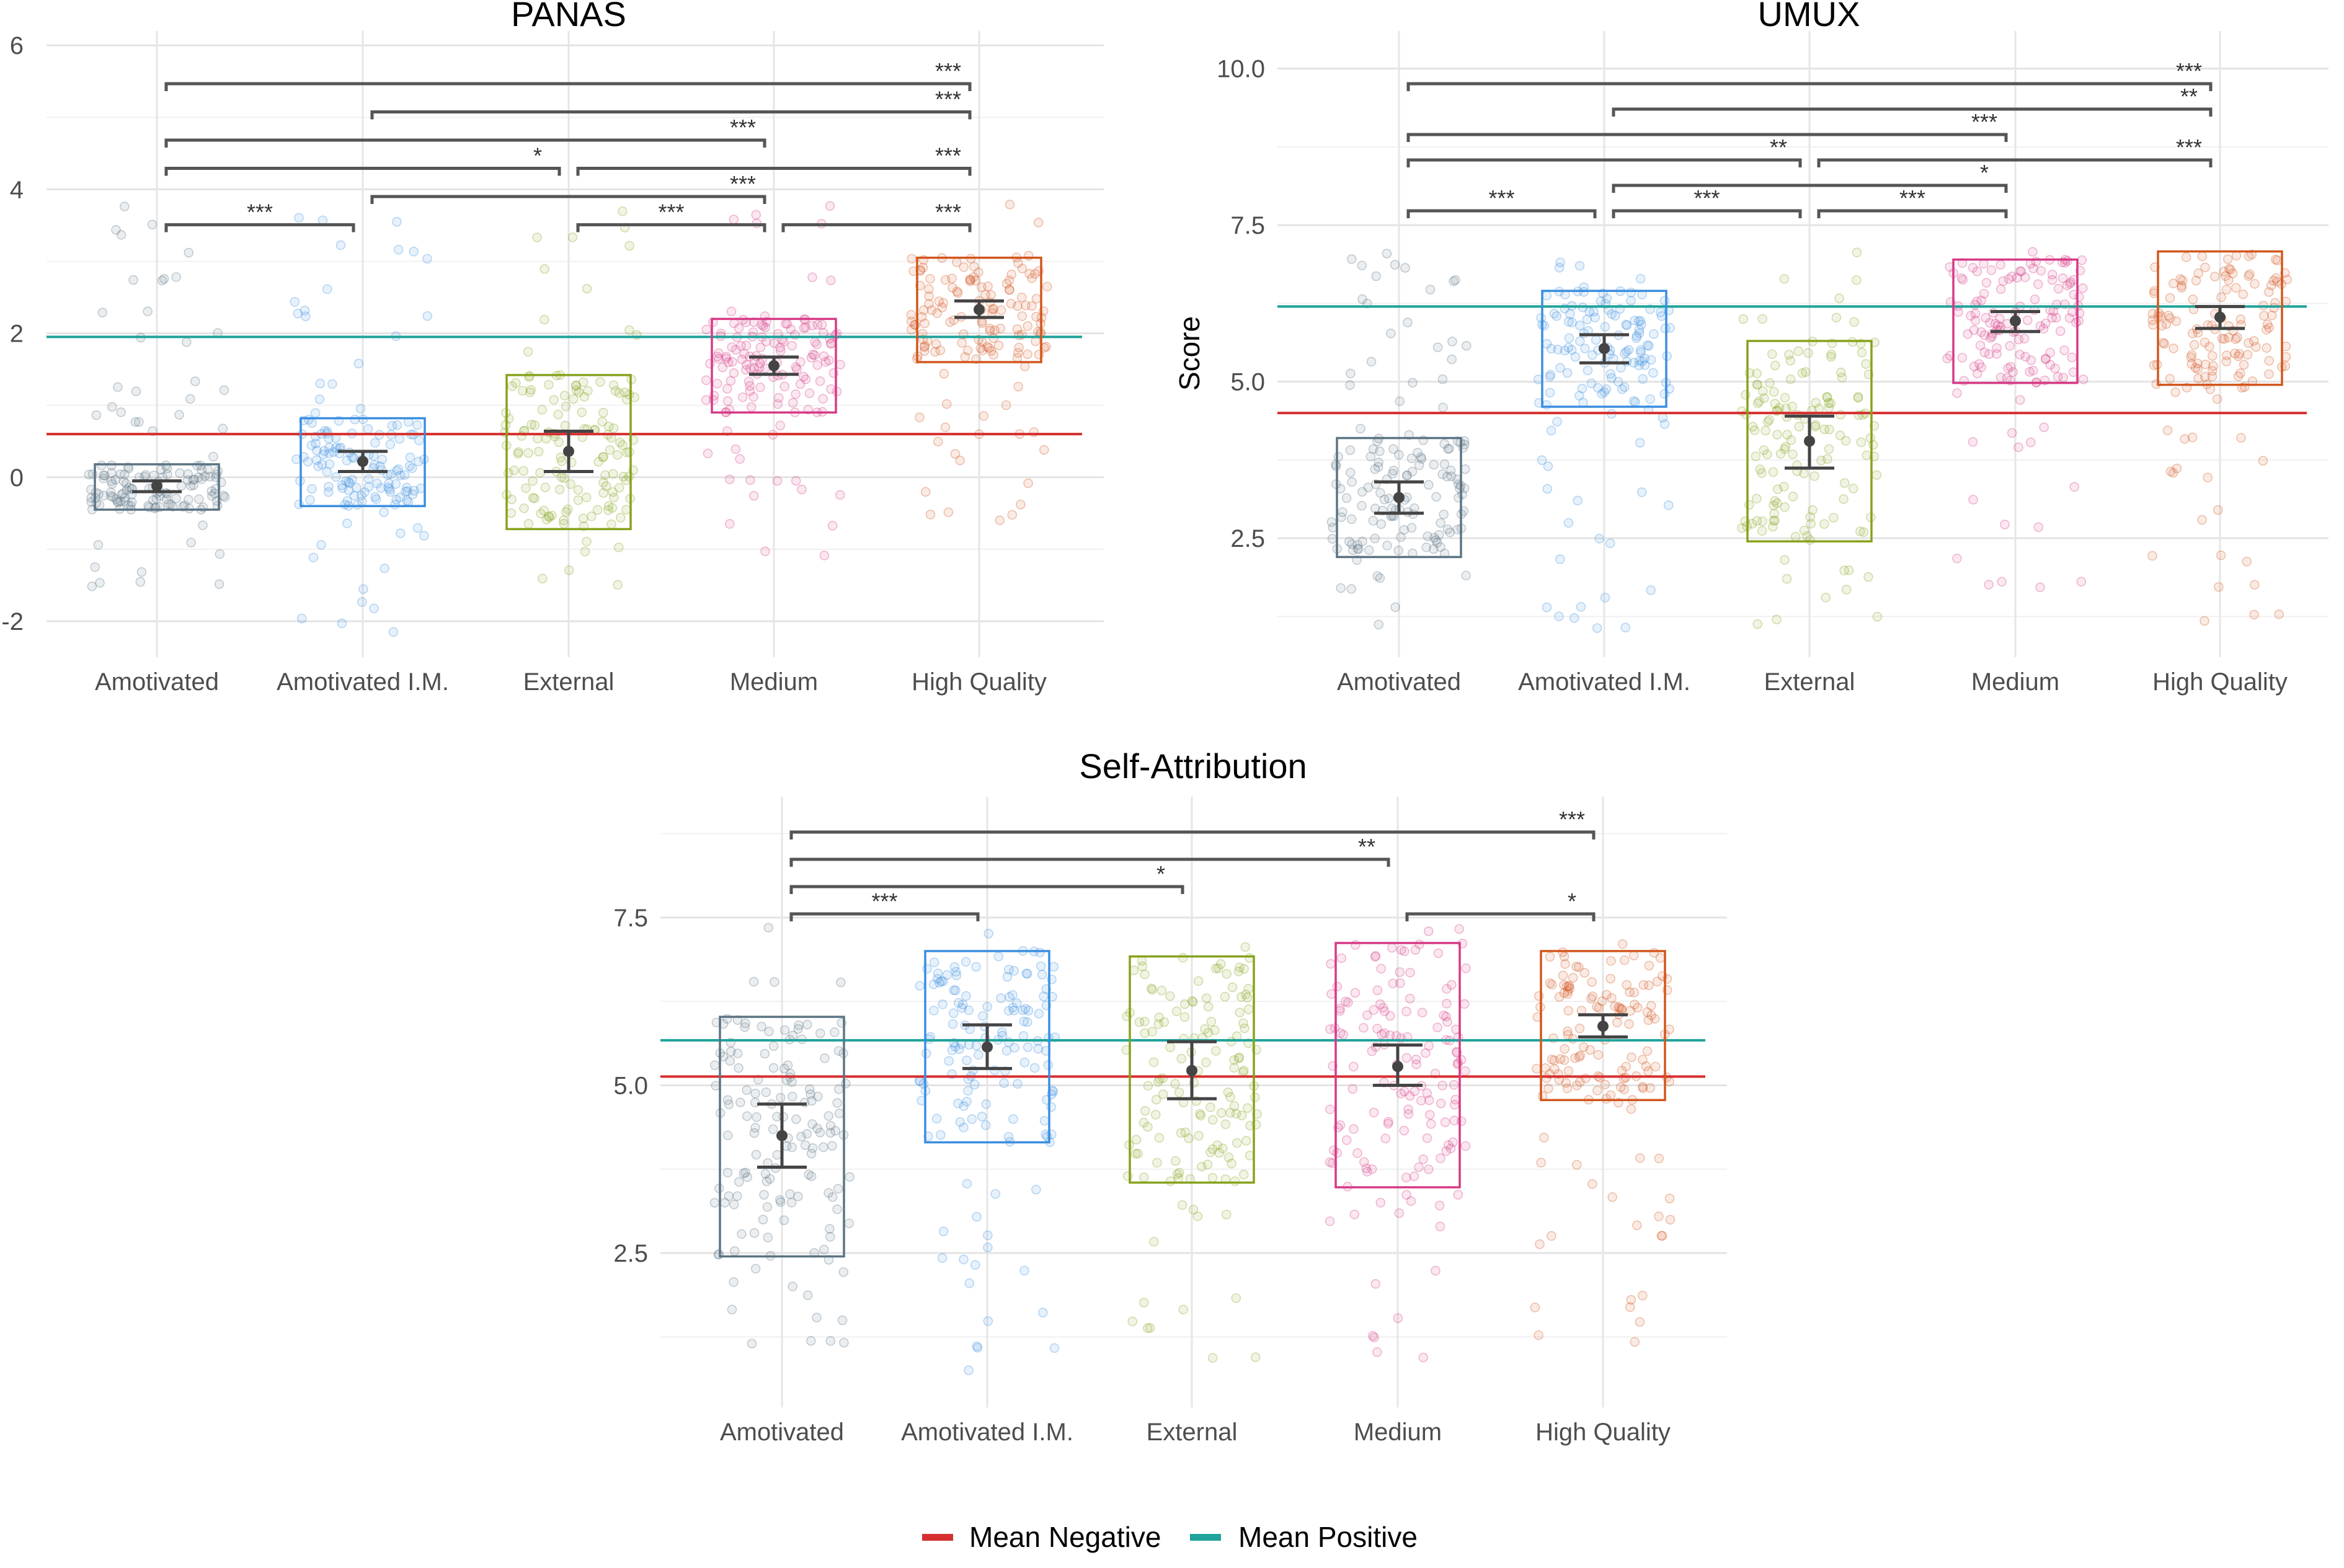 The image size is (2344, 1568). I want to click on umux-significance-label: *, so click(1984, 172).